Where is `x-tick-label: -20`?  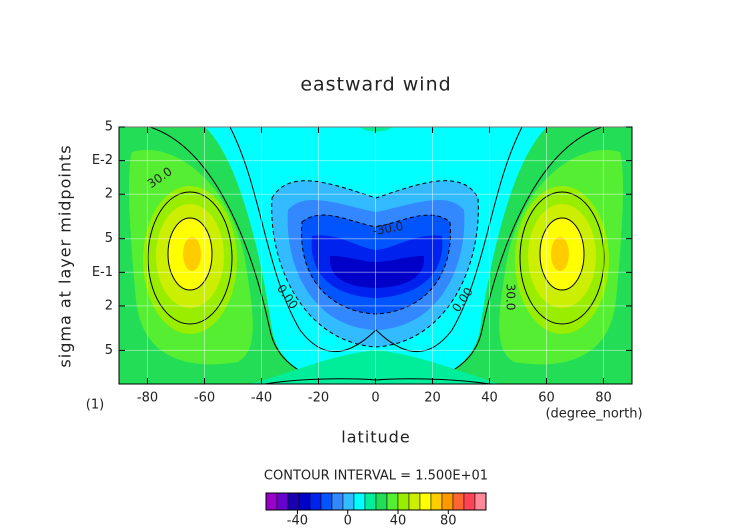
x-tick-label: -20 is located at coordinates (318, 398).